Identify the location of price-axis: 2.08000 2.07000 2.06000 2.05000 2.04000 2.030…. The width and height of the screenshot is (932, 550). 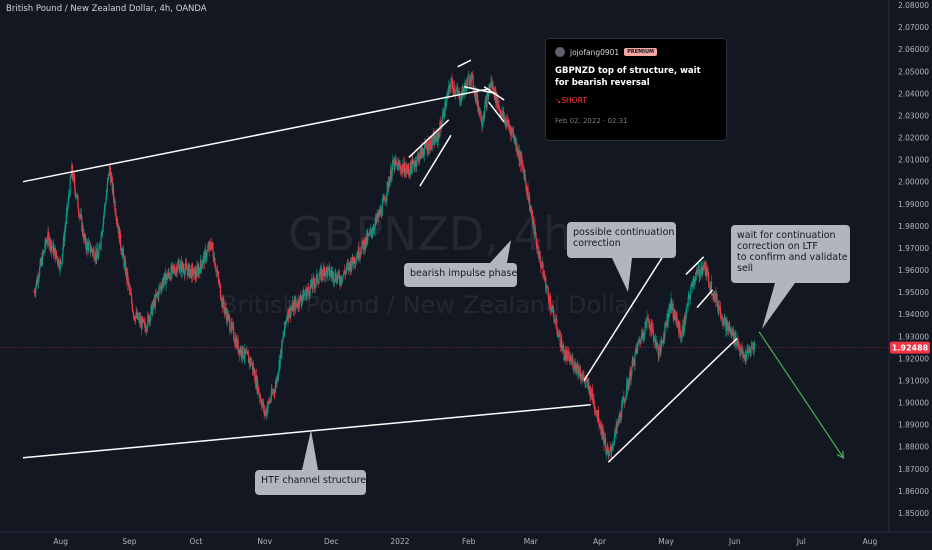
(910, 266).